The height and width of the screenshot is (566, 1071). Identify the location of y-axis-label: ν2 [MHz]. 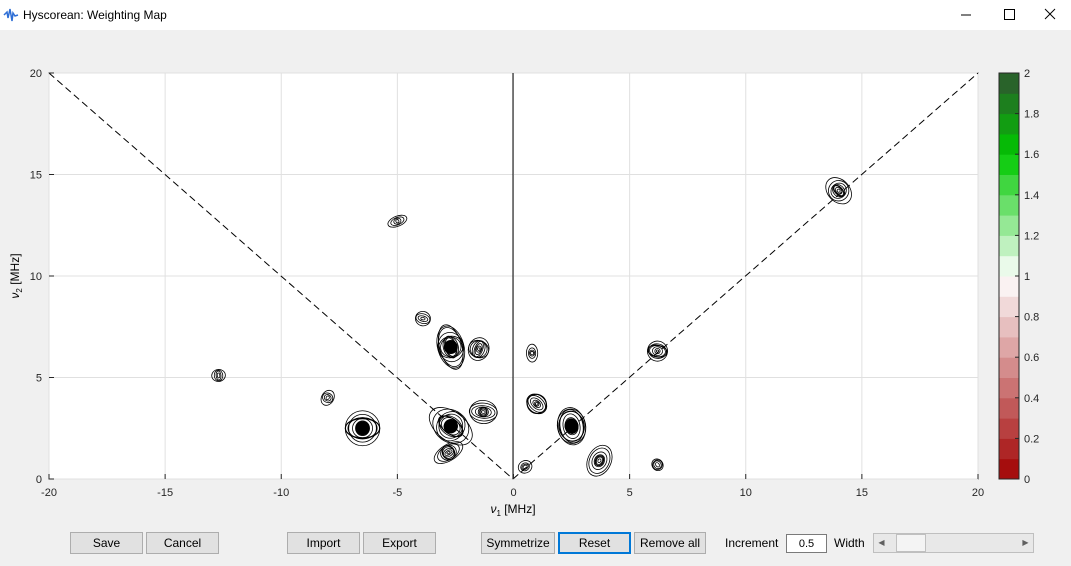
(16, 275).